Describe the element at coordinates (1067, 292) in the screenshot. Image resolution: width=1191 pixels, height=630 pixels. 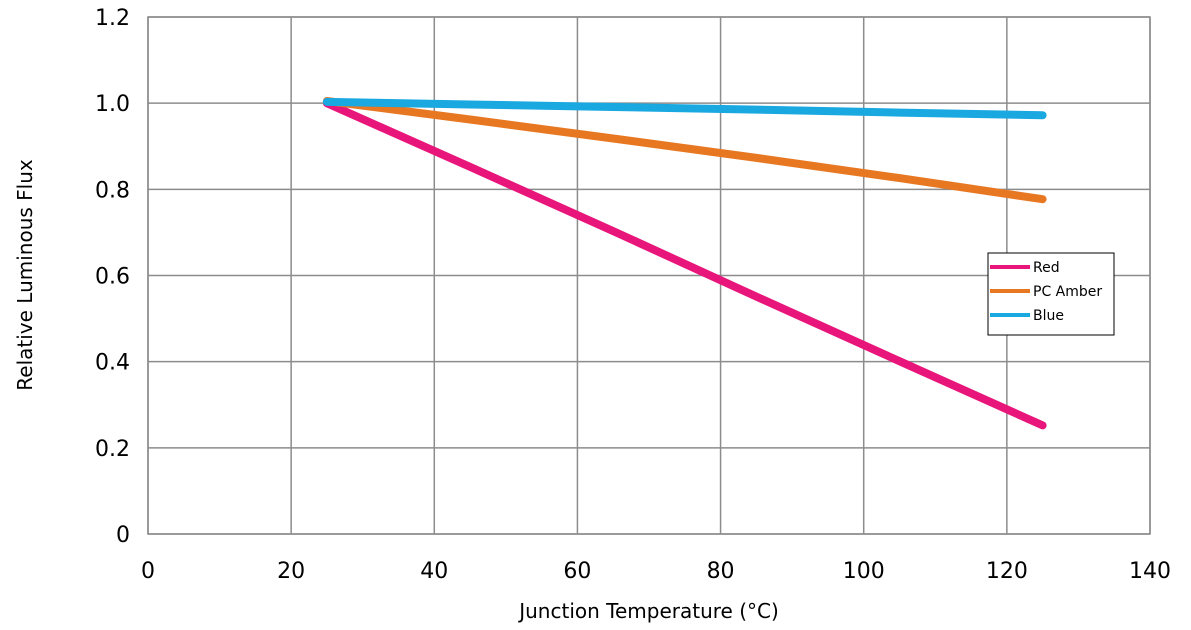
I see `legend-label: PC Amber` at that location.